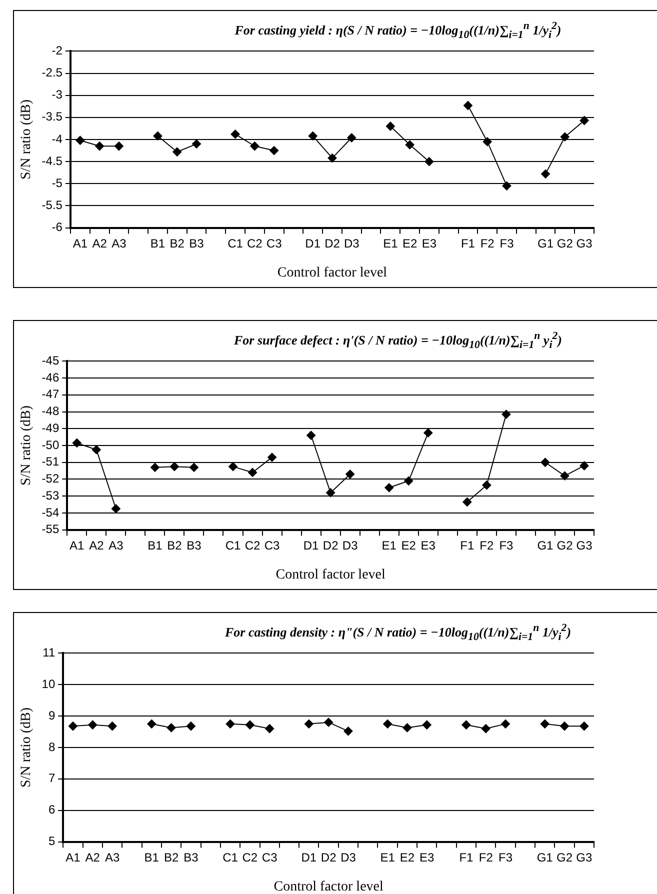  I want to click on y-tick-label: -3.5, so click(52, 117).